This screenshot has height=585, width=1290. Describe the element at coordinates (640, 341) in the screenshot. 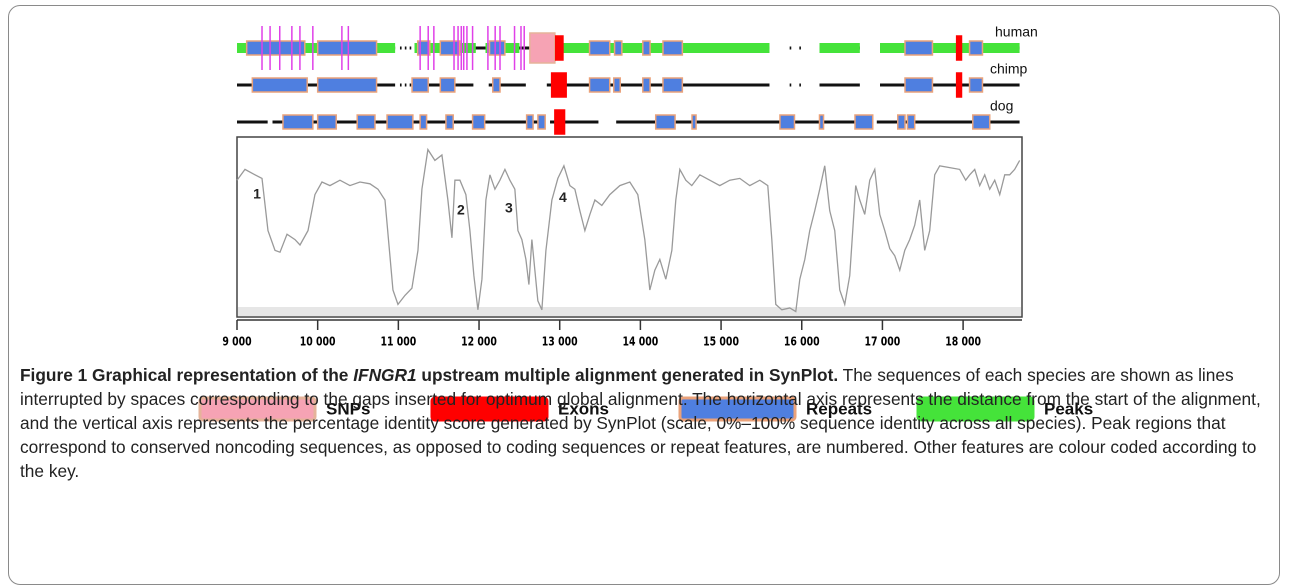

I see `x-tick-label: 14 000` at that location.